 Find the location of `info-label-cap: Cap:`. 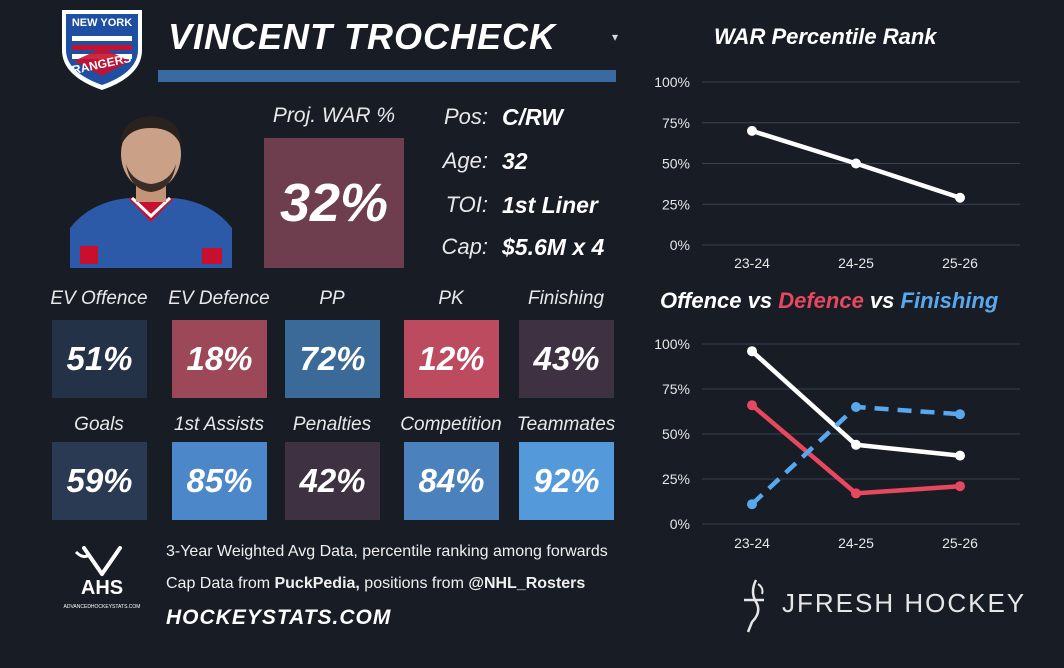

info-label-cap: Cap: is located at coordinates (464, 246).